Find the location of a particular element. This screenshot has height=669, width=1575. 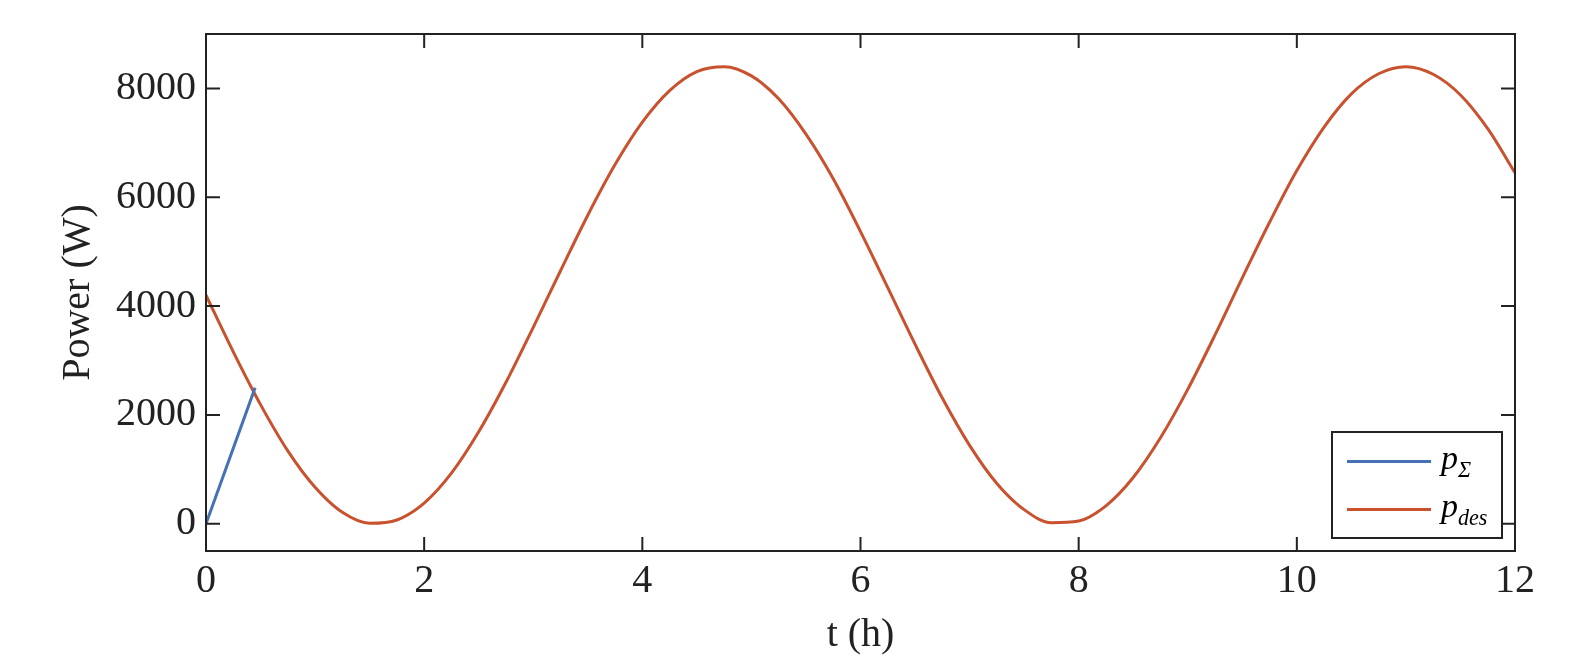

legend-label: p$_{des}$ is located at coordinates (1464, 509).